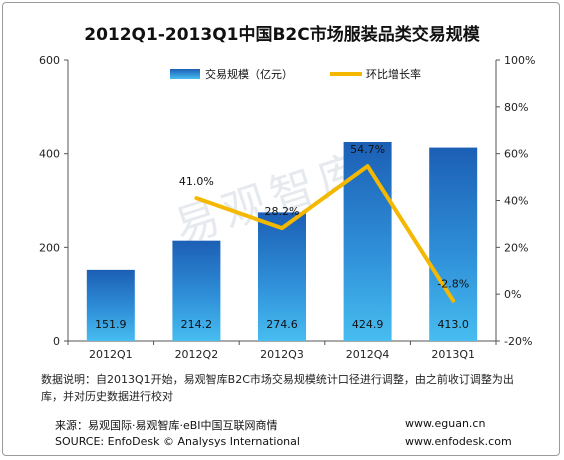 This screenshot has height=460, width=564. Describe the element at coordinates (445, 423) in the screenshot. I see `source-url-1: www.eguan.cn` at that location.